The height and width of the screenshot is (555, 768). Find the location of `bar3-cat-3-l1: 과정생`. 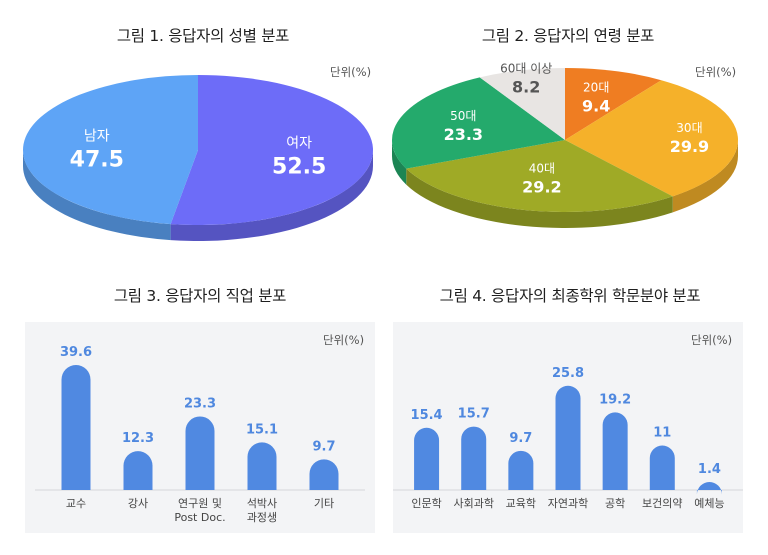

bar3-cat-3-l1: 과정생 is located at coordinates (262, 517).